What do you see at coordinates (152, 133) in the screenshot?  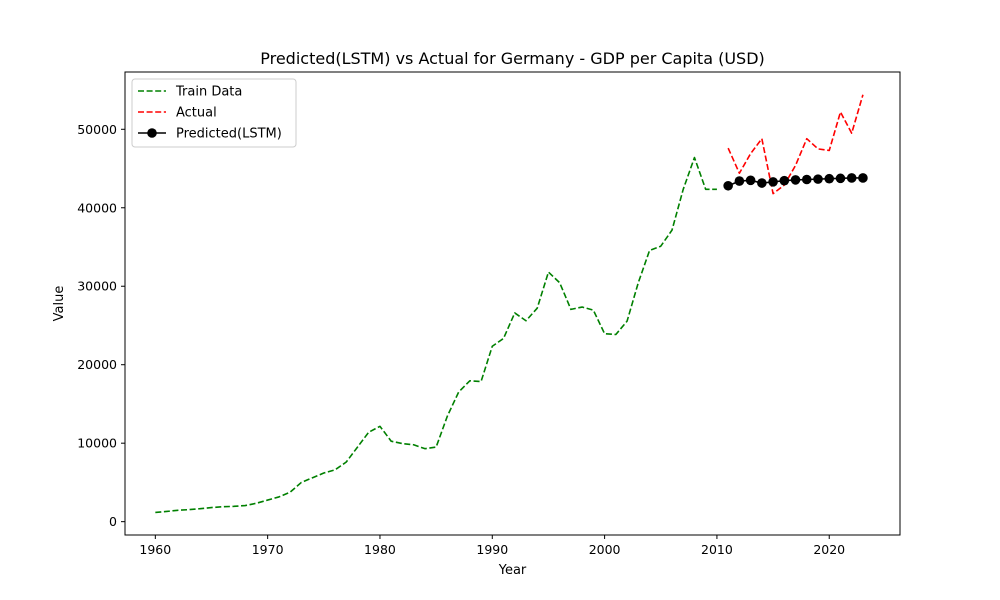 I see `legend-marker-predicted-lstm` at bounding box center [152, 133].